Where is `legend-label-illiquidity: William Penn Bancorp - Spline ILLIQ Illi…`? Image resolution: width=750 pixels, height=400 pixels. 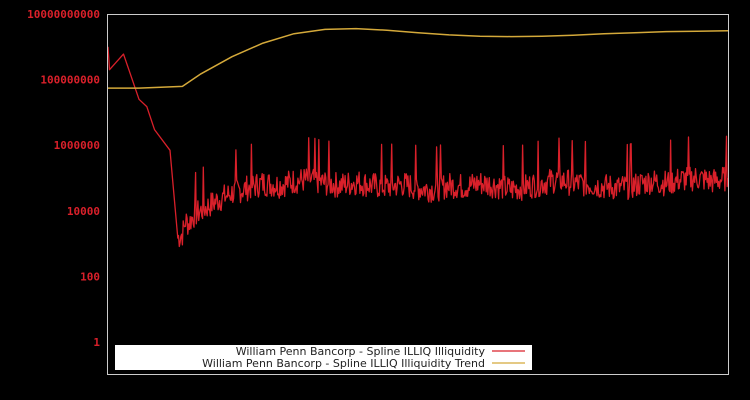 legend-label-illiquidity: William Penn Bancorp - Spline ILLIQ Illi… is located at coordinates (361, 351).